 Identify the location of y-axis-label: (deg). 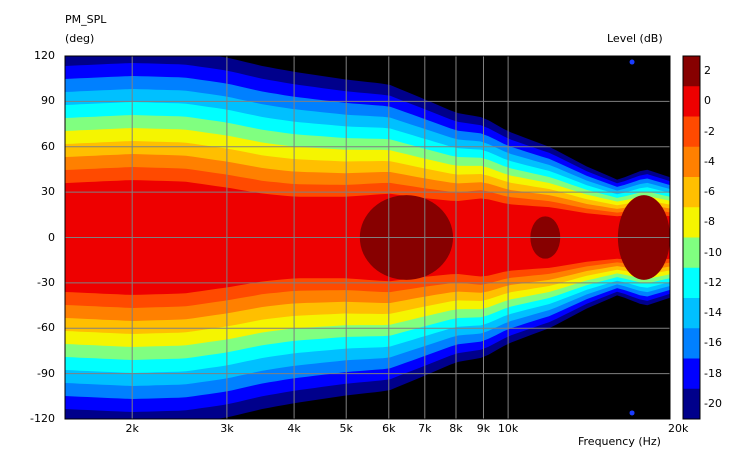
(80, 38).